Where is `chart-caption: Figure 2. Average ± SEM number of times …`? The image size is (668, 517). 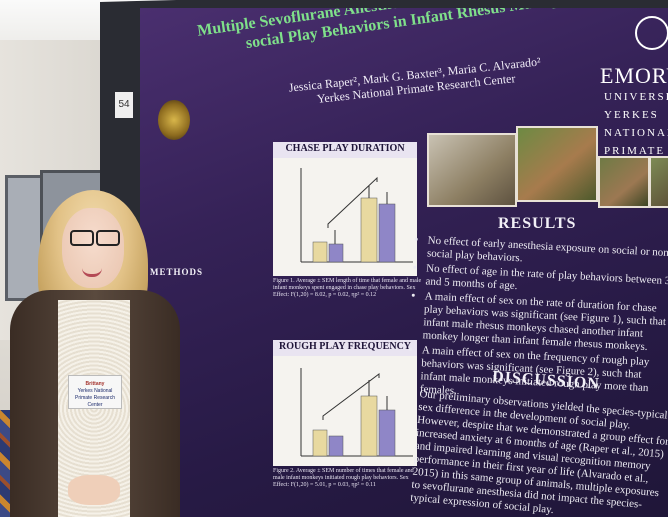 chart-caption: Figure 2. Average ± SEM number of times … is located at coordinates (343, 478).